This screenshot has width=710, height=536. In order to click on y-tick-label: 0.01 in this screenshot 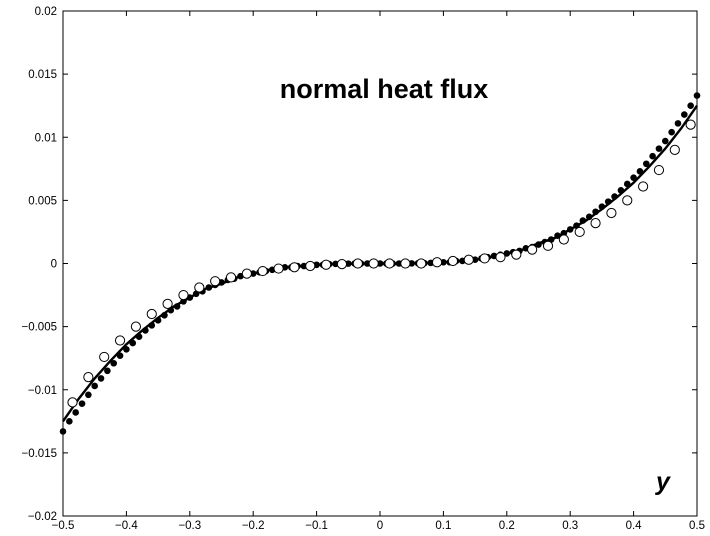, I will do `click(46, 138)`.